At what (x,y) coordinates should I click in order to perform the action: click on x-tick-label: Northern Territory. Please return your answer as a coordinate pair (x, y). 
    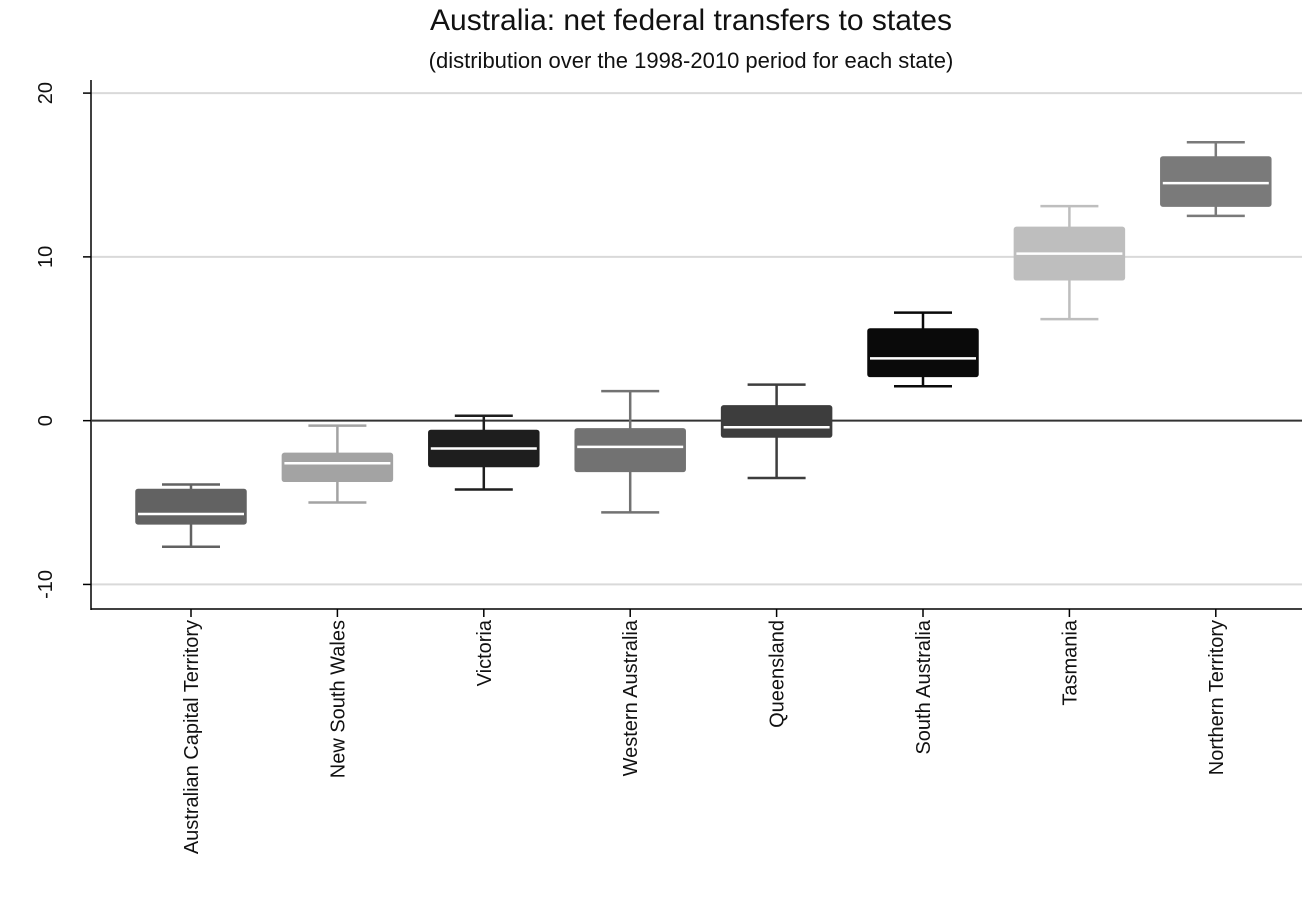
    Looking at the image, I should click on (1217, 697).